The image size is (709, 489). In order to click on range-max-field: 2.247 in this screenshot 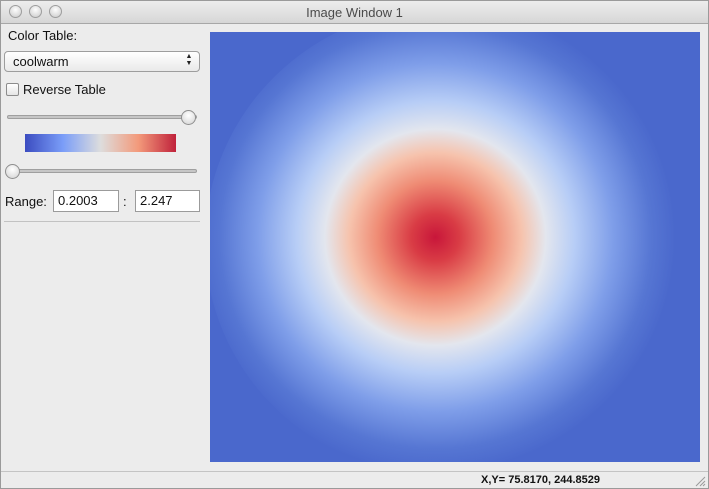, I will do `click(167, 201)`.